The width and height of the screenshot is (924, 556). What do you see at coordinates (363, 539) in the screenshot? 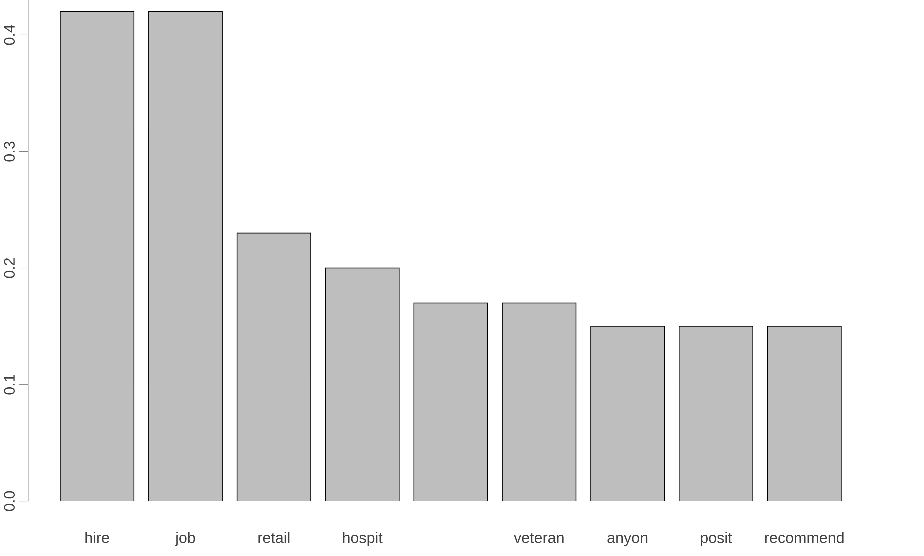
I see `x-tick-label: hospit` at bounding box center [363, 539].